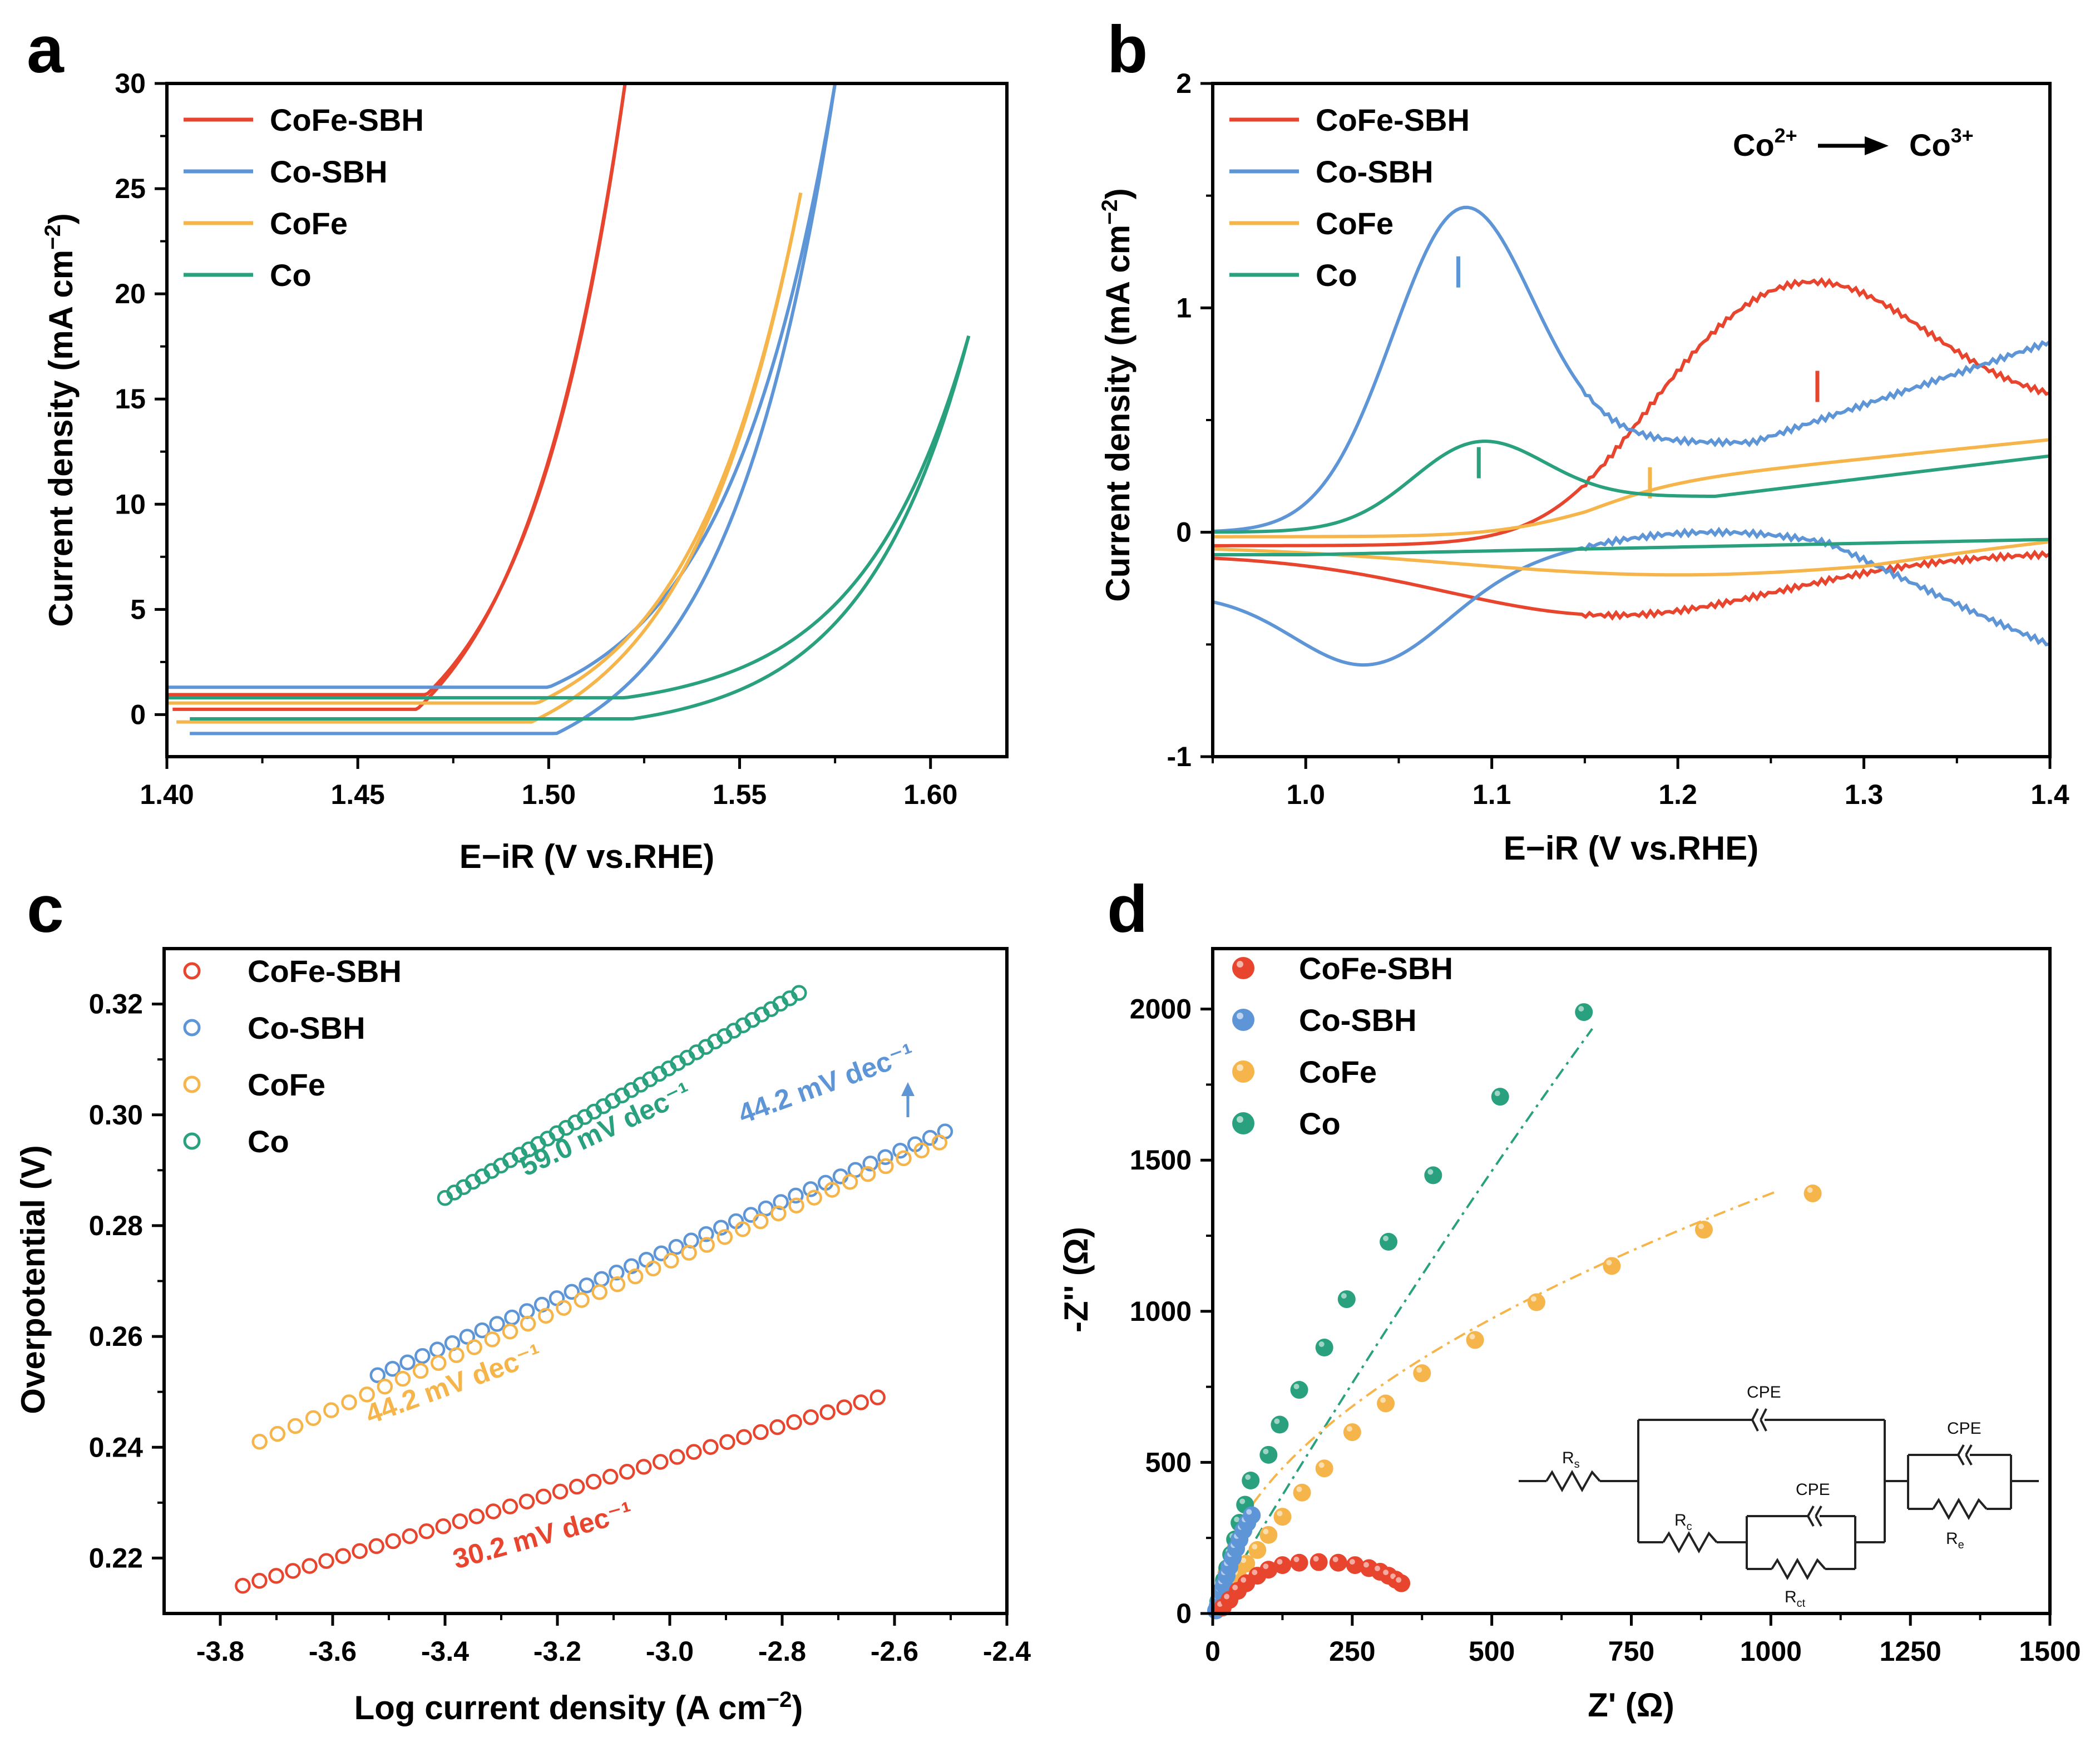 This screenshot has height=1742, width=2100. Describe the element at coordinates (1941, 143) in the screenshot. I see `annot-co3-label: Co3+` at that location.